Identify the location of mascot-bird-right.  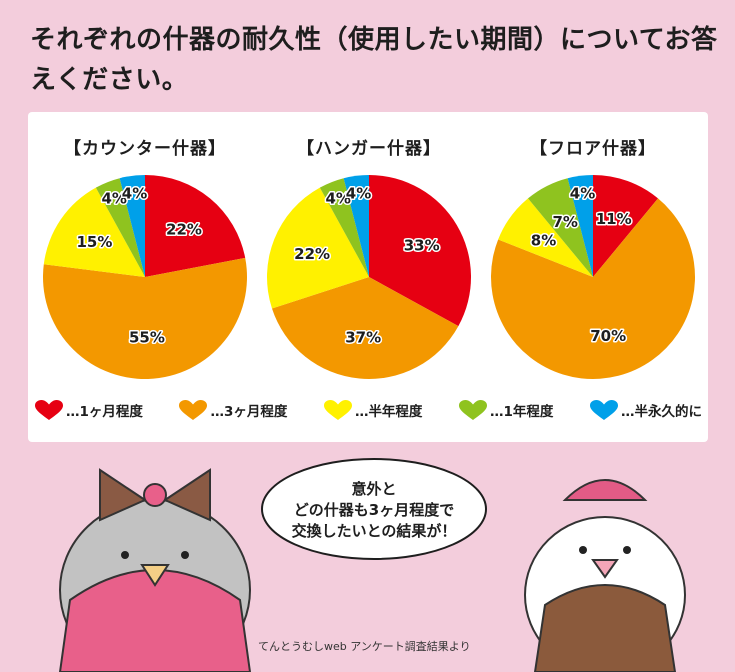
(605, 575).